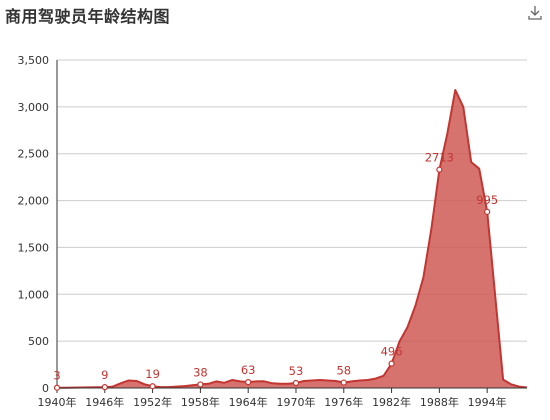 The height and width of the screenshot is (420, 550). I want to click on download-icon, so click(535, 13).